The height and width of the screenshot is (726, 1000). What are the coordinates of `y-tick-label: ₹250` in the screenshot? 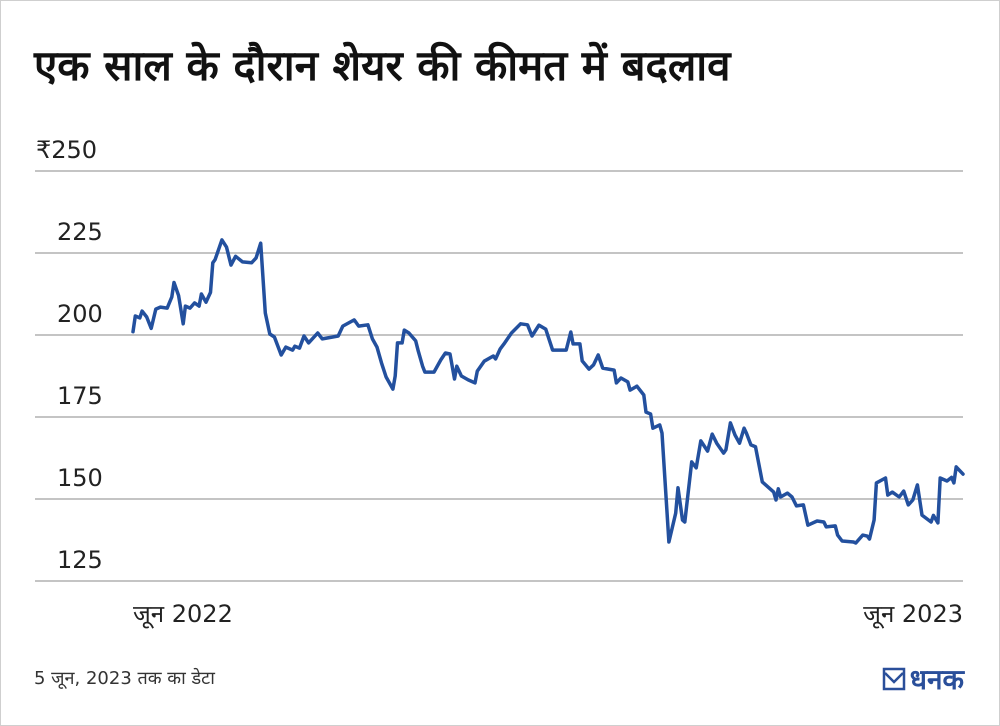 It's located at (66, 150).